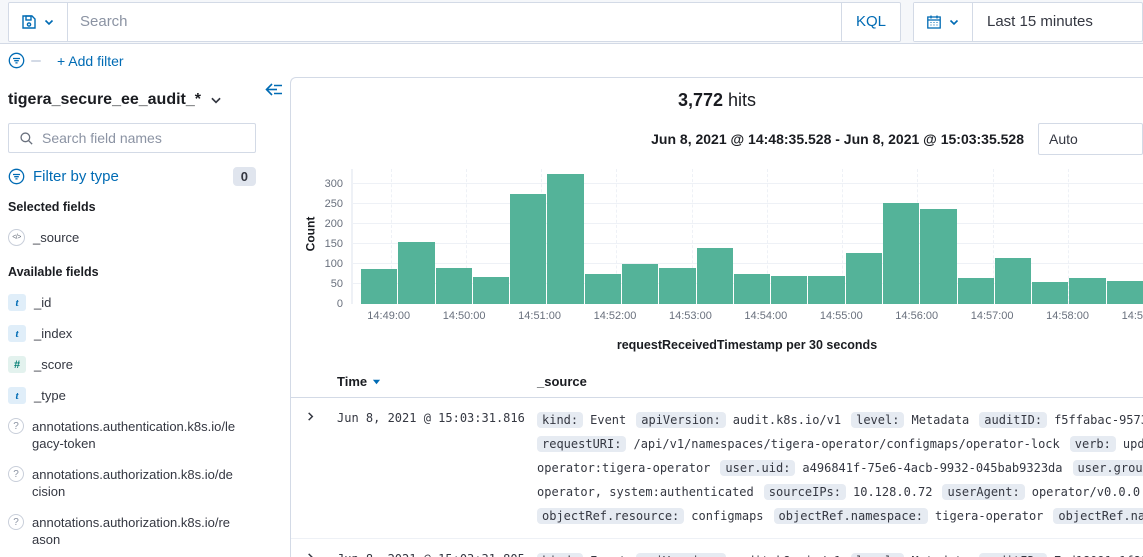 Image resolution: width=1143 pixels, height=557 pixels. Describe the element at coordinates (132, 304) in the screenshot. I see `field-item-_id: t _id` at that location.